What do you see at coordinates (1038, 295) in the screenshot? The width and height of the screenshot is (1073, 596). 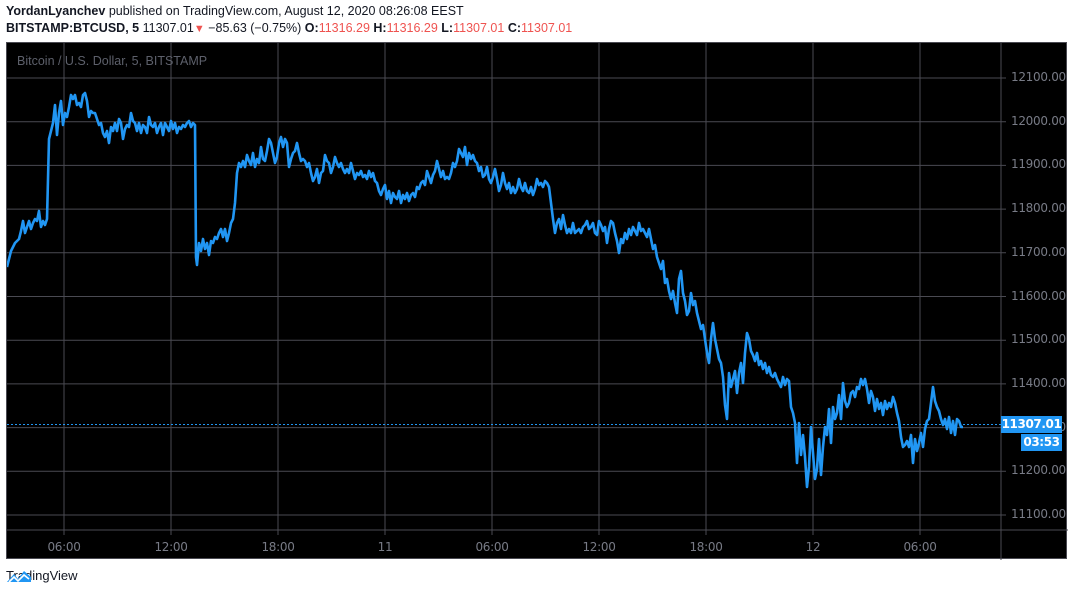 I see `price-tick-label: 11600.00` at bounding box center [1038, 295].